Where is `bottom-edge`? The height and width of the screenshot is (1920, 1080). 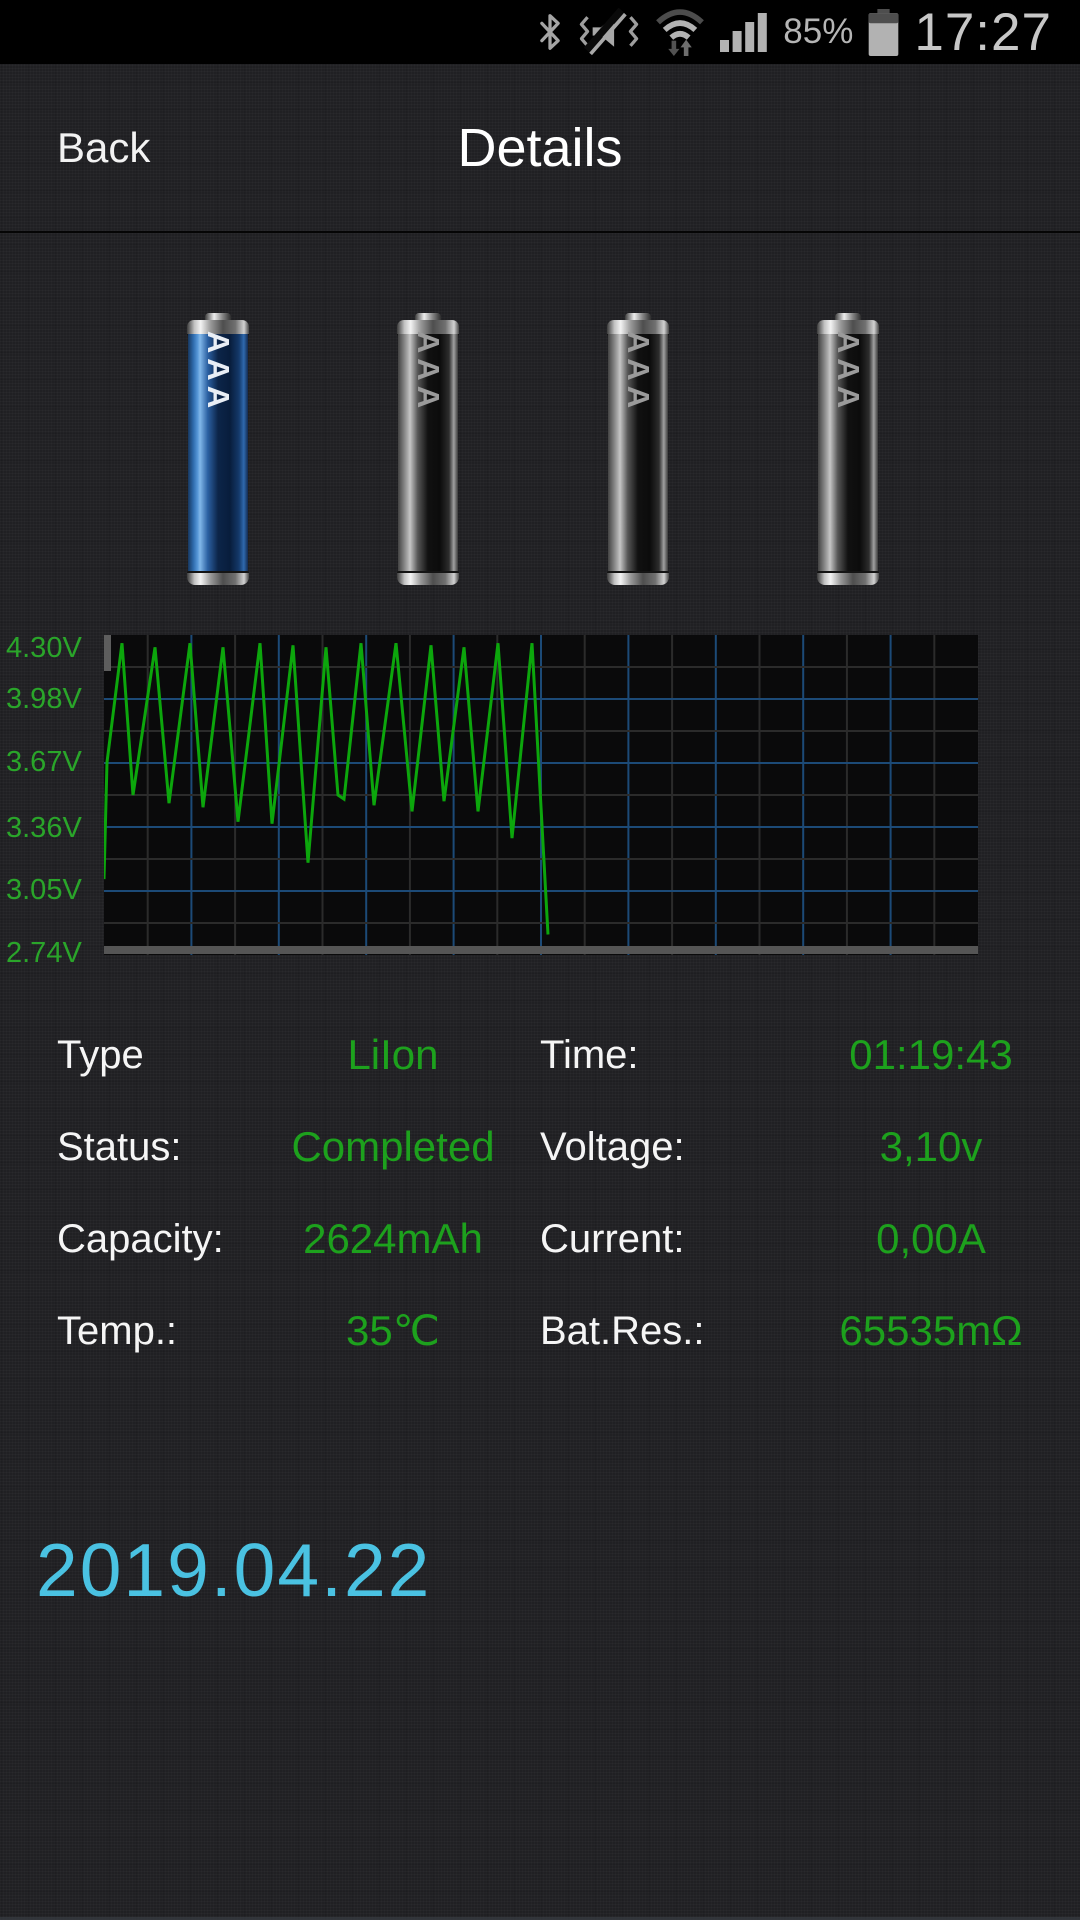 bottom-edge is located at coordinates (540, 1918).